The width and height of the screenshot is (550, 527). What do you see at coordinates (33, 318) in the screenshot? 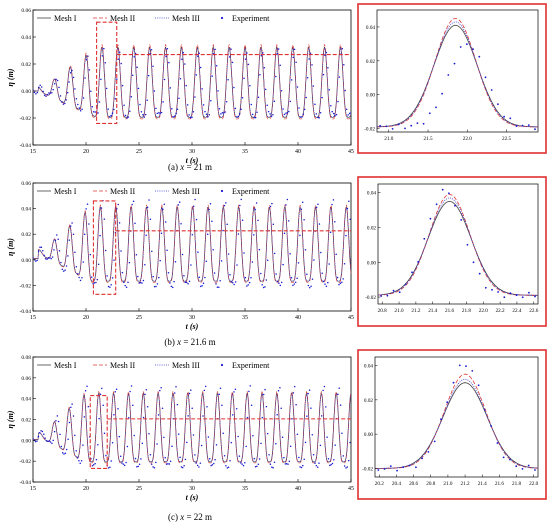
I see `x-tick-label: 15` at bounding box center [33, 318].